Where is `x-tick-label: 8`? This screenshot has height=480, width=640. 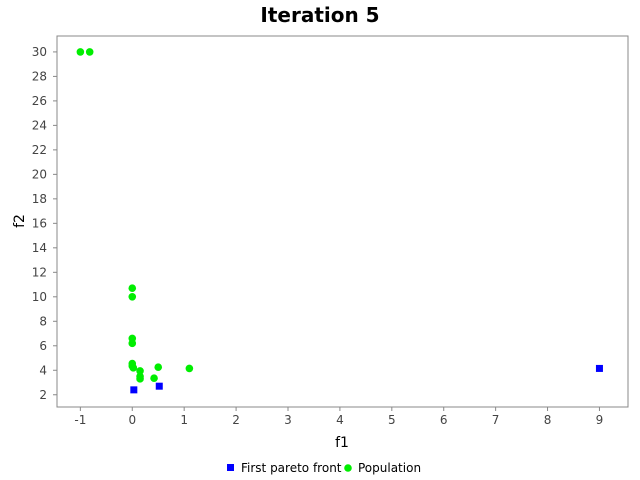 x-tick-label: 8 is located at coordinates (548, 420).